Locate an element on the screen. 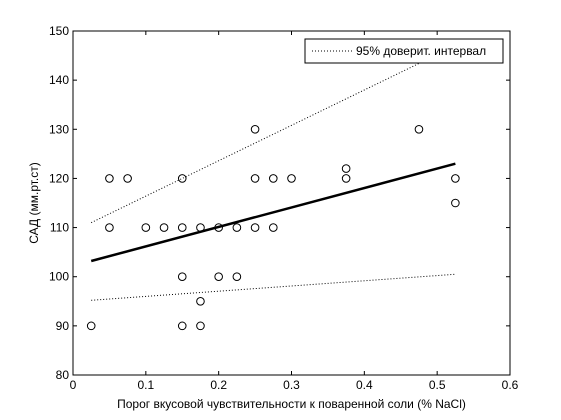  x-tick-label: 0.4 is located at coordinates (364, 385).